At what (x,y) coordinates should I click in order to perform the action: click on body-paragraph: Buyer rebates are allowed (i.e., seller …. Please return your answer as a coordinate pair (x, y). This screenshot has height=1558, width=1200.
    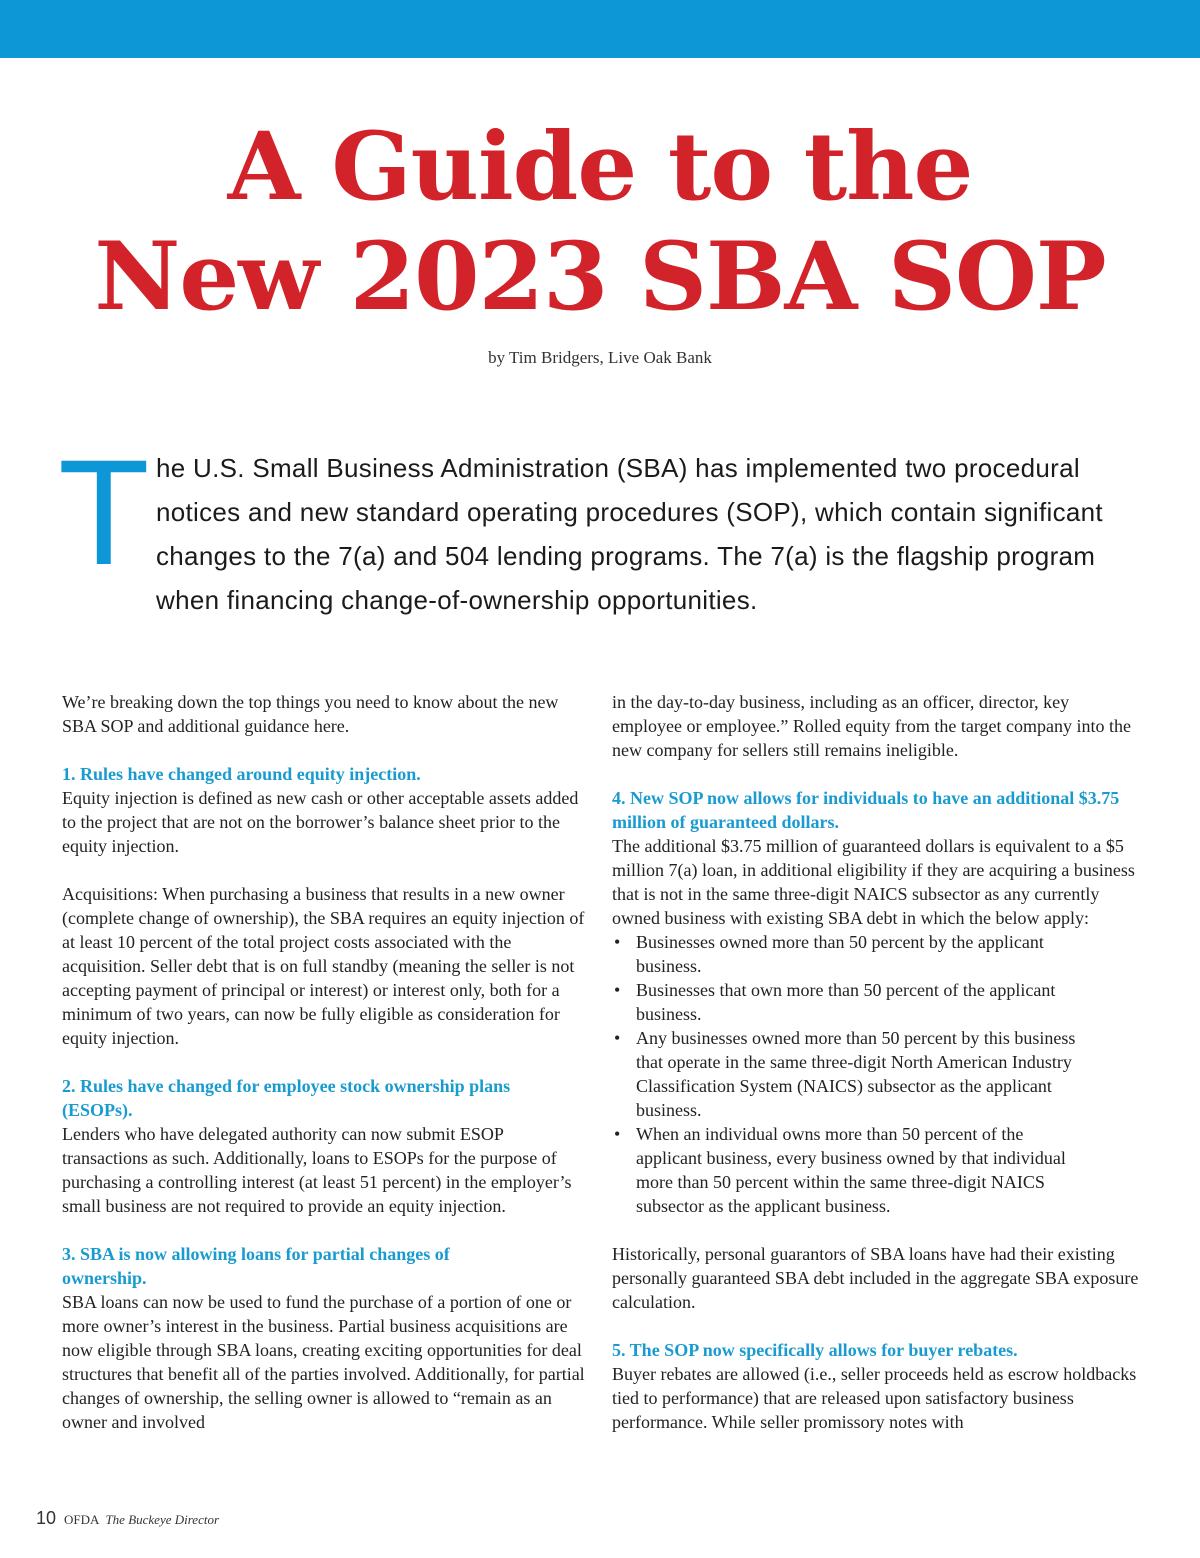
    Looking at the image, I should click on (874, 1398).